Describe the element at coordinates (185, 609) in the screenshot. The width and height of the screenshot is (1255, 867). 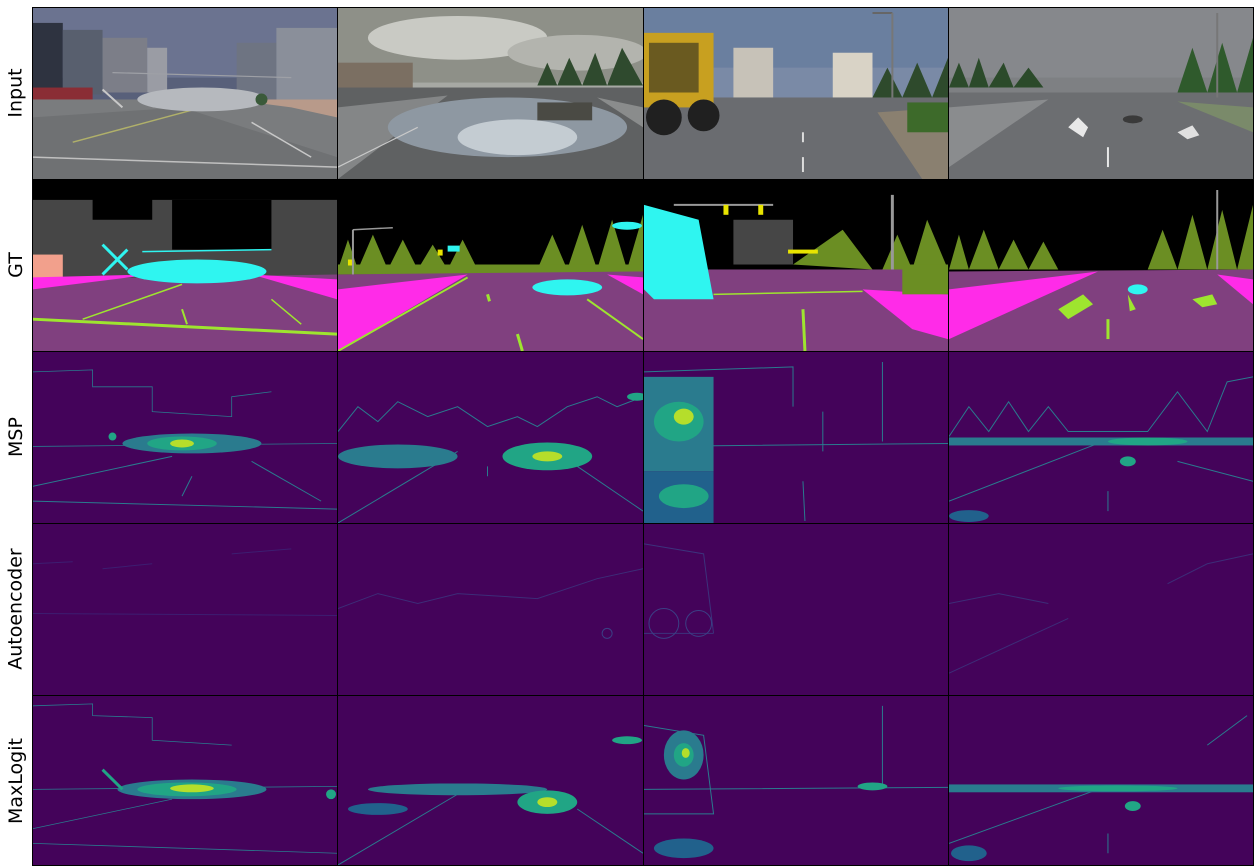
I see `autoencoder-heatmap-helicopter` at that location.